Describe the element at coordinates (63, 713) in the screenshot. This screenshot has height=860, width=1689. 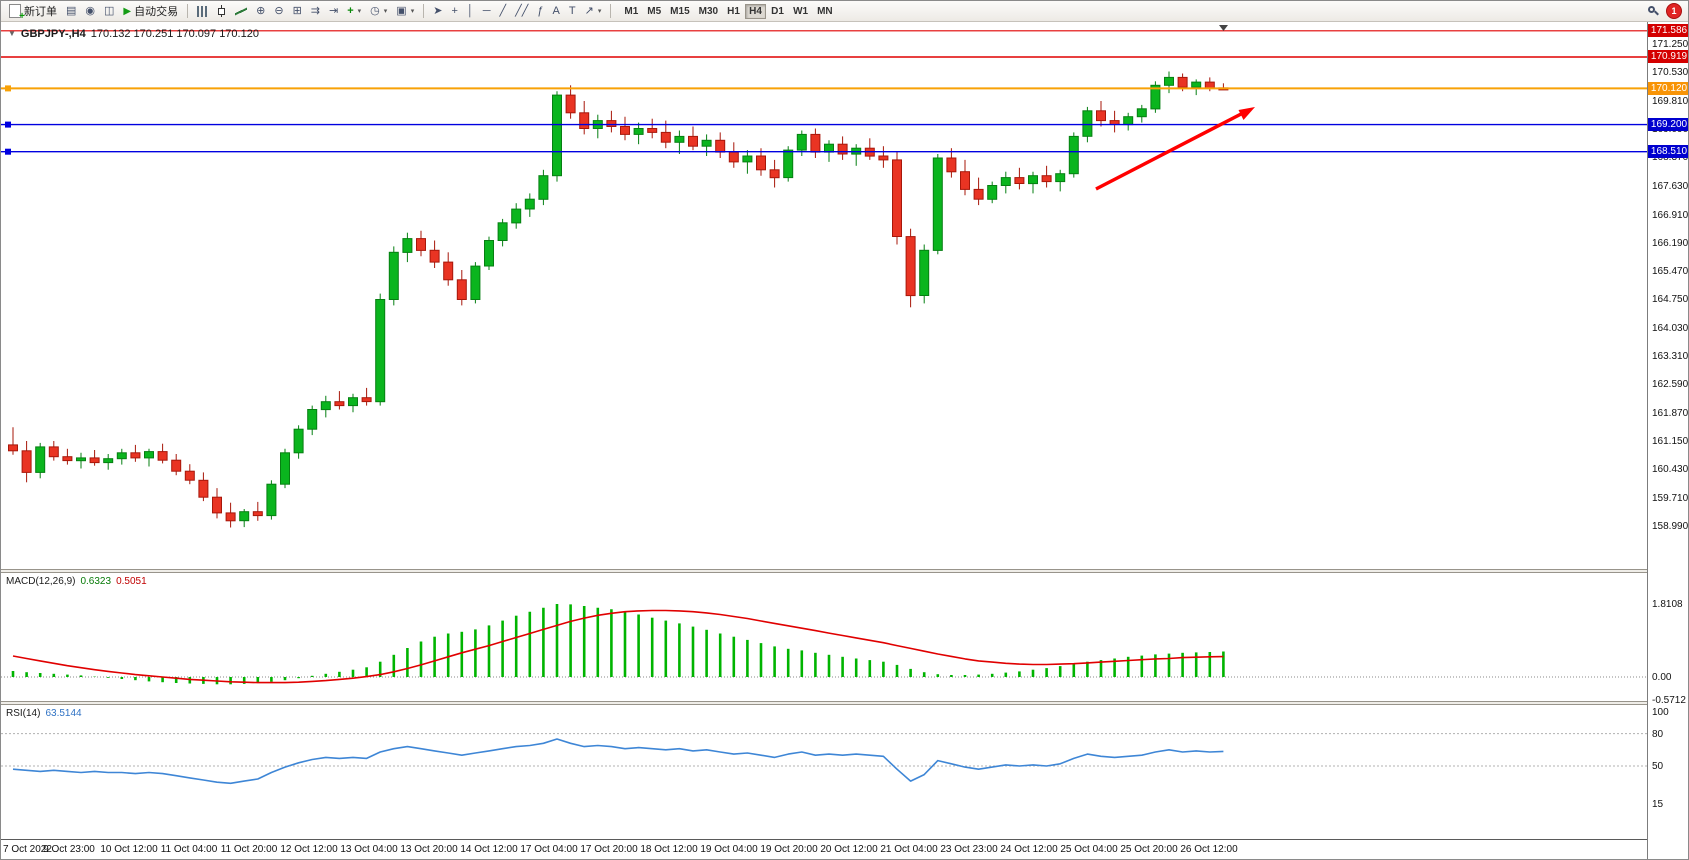
I see `rsi-value: 63.5144` at that location.